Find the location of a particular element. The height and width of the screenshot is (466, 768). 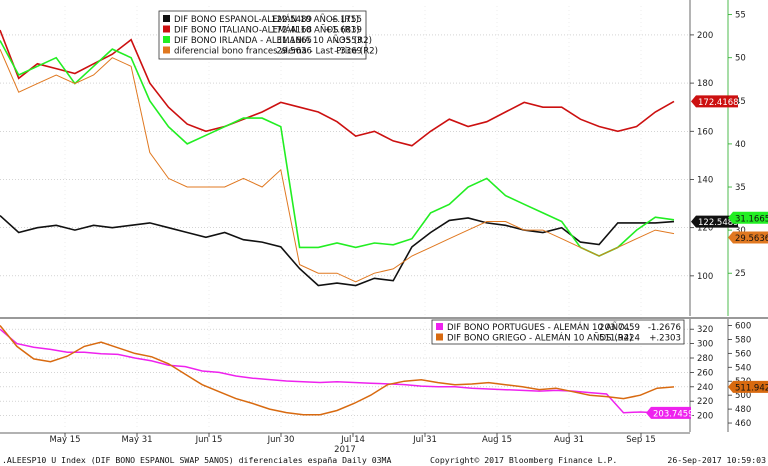

upper-right-tick-label: 35 is located at coordinates (740, 188).